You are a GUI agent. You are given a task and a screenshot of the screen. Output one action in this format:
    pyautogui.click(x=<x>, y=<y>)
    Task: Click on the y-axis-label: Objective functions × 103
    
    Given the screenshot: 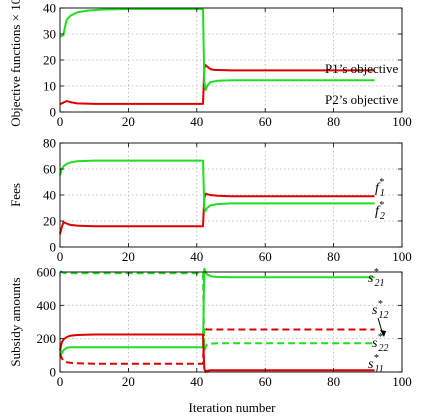 What is the action you would take?
    pyautogui.click(x=15, y=63)
    